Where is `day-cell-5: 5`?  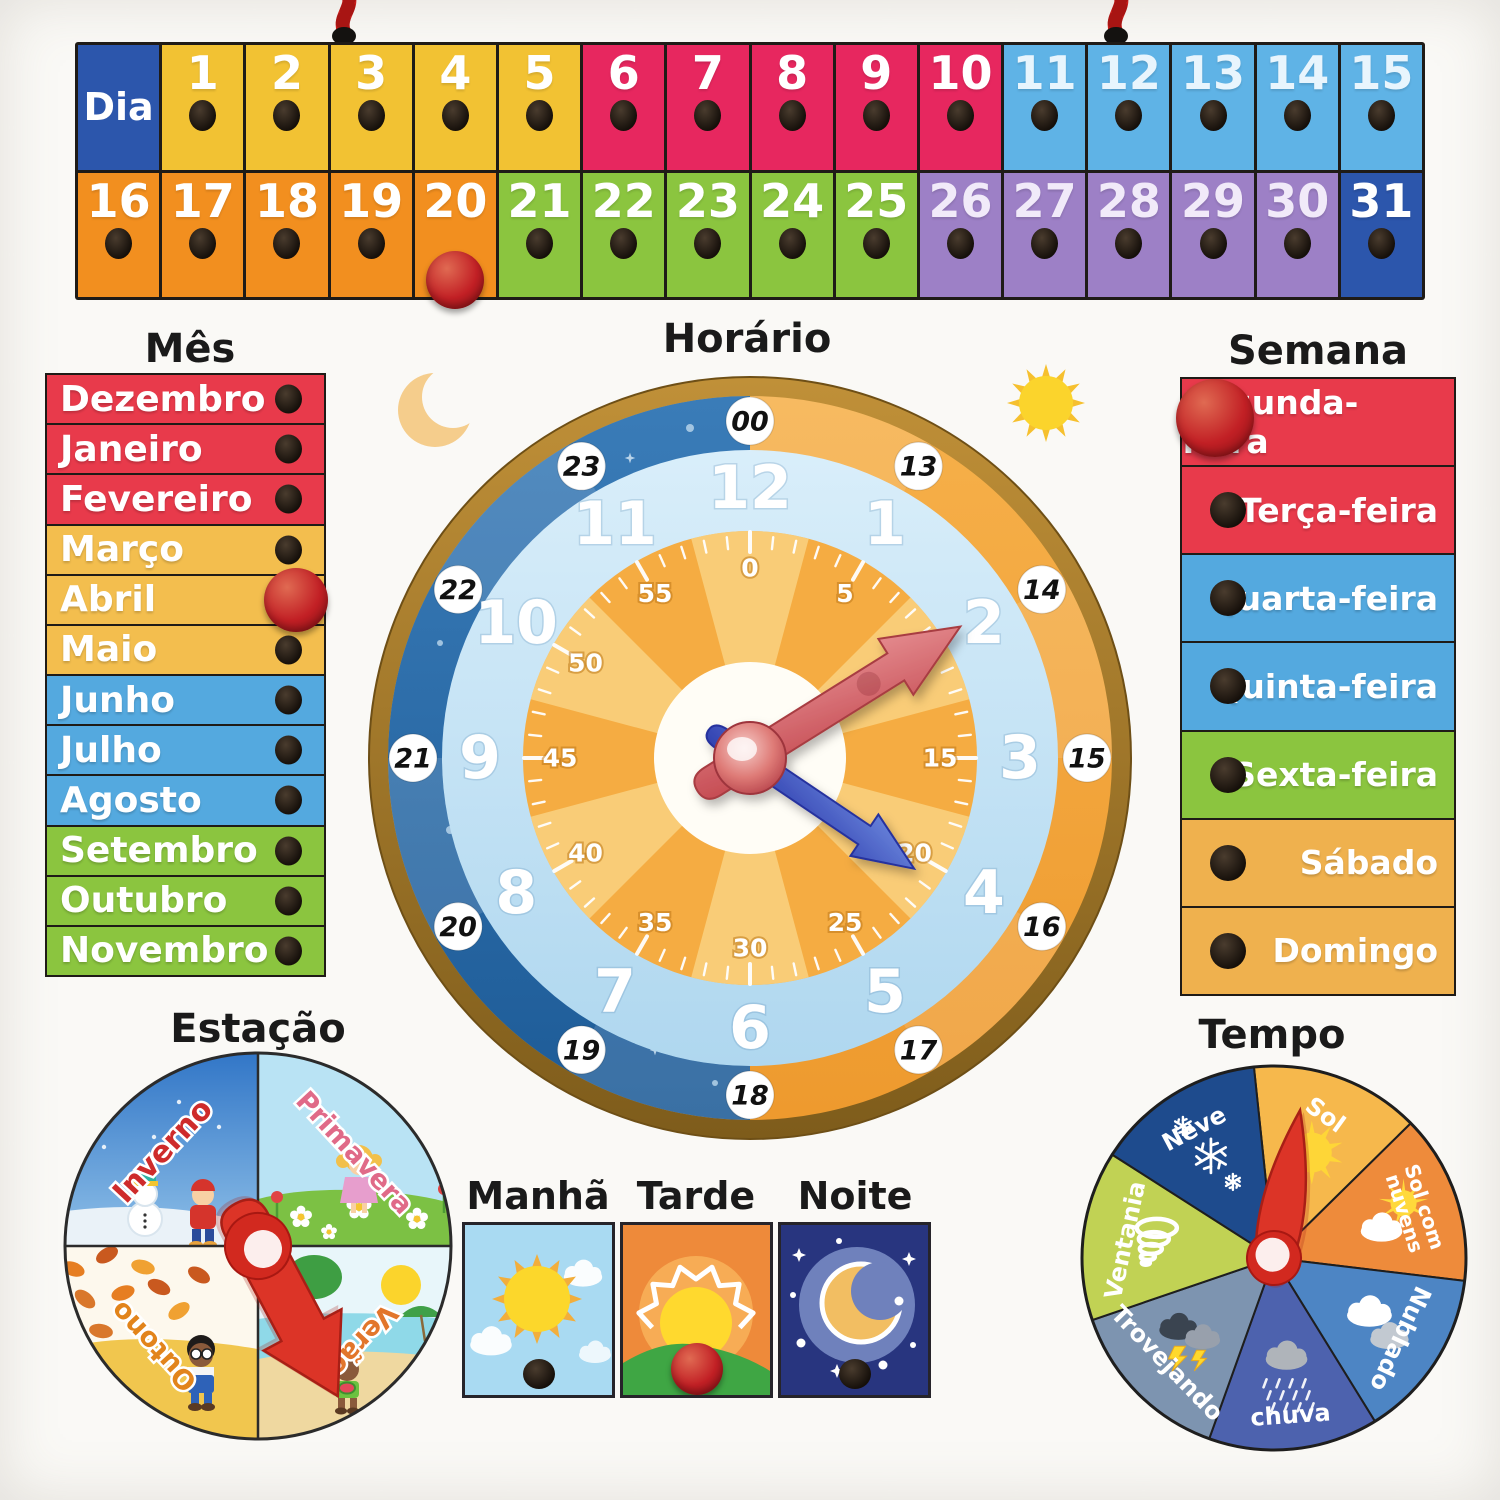 day-cell-5: 5 is located at coordinates (539, 107).